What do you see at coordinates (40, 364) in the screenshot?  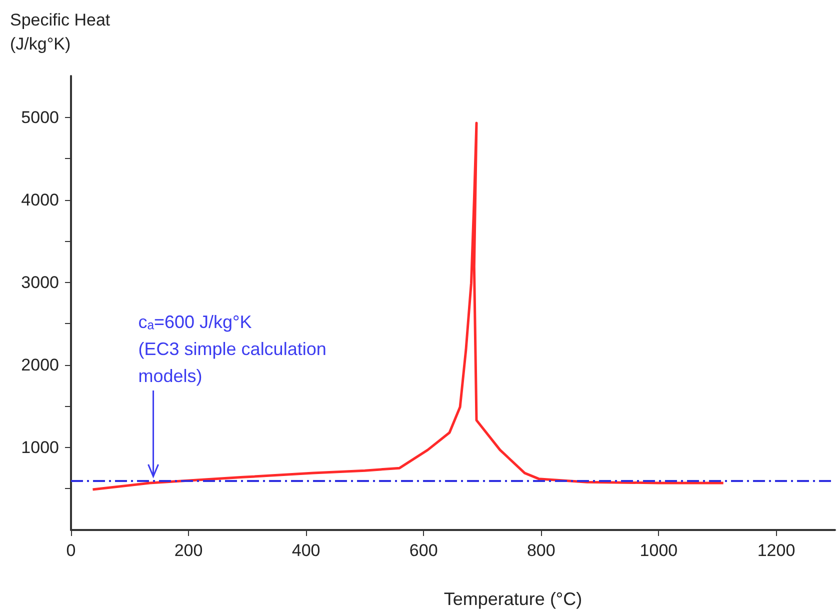 I see `y-tick-label: 2000` at bounding box center [40, 364].